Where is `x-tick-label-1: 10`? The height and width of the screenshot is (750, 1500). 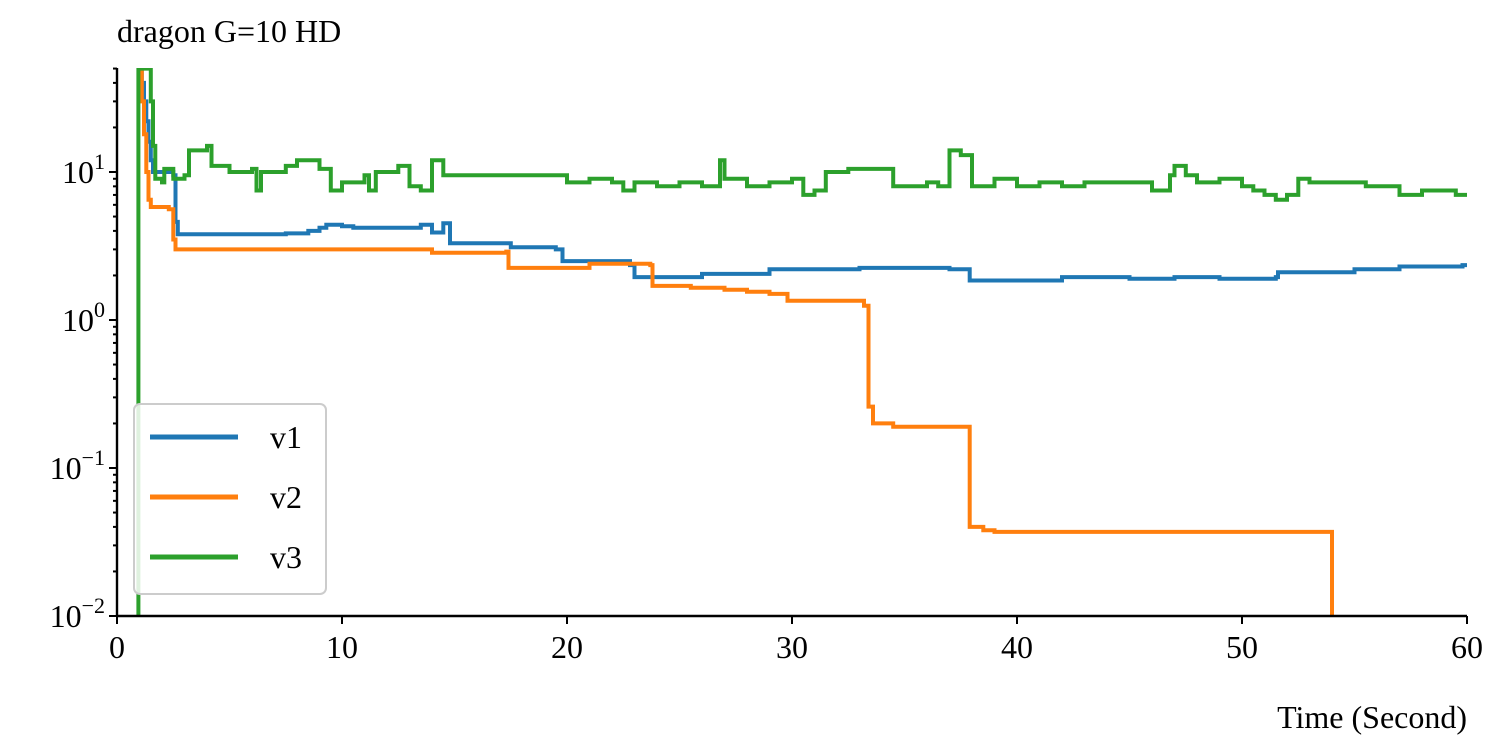
x-tick-label-1: 10 is located at coordinates (342, 647).